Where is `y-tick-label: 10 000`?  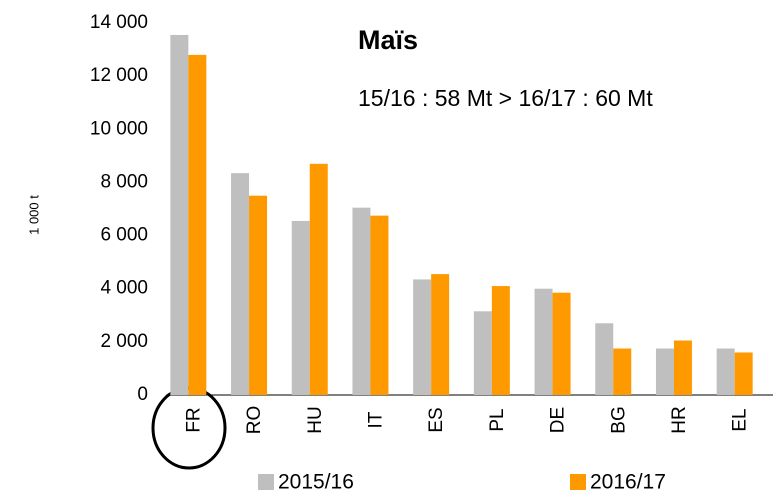
y-tick-label: 10 000 is located at coordinates (119, 128).